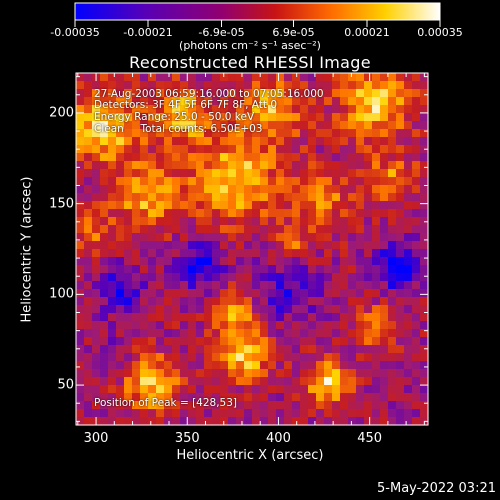 The width and height of the screenshot is (500, 500). What do you see at coordinates (257, 14) in the screenshot?
I see `colorbar` at bounding box center [257, 14].